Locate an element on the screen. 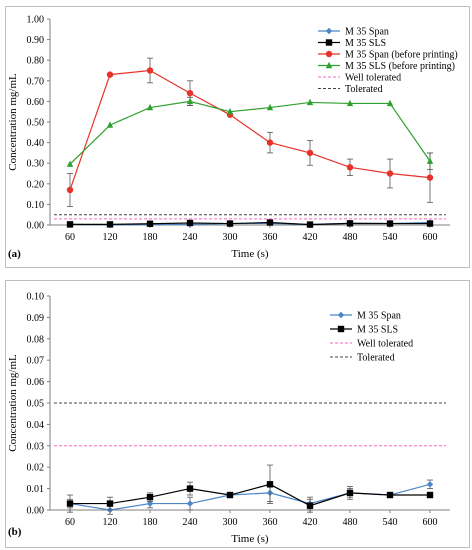  y-tick-label: 0.90 is located at coordinates (36, 40).